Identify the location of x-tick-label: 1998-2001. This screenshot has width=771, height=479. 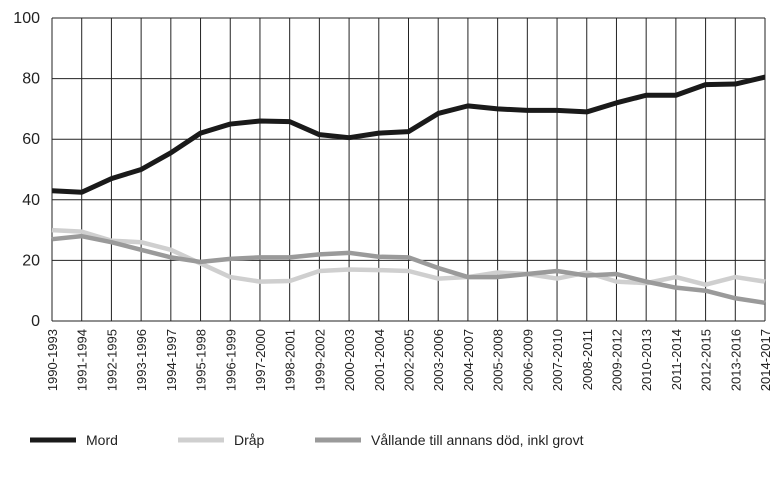
(290, 360).